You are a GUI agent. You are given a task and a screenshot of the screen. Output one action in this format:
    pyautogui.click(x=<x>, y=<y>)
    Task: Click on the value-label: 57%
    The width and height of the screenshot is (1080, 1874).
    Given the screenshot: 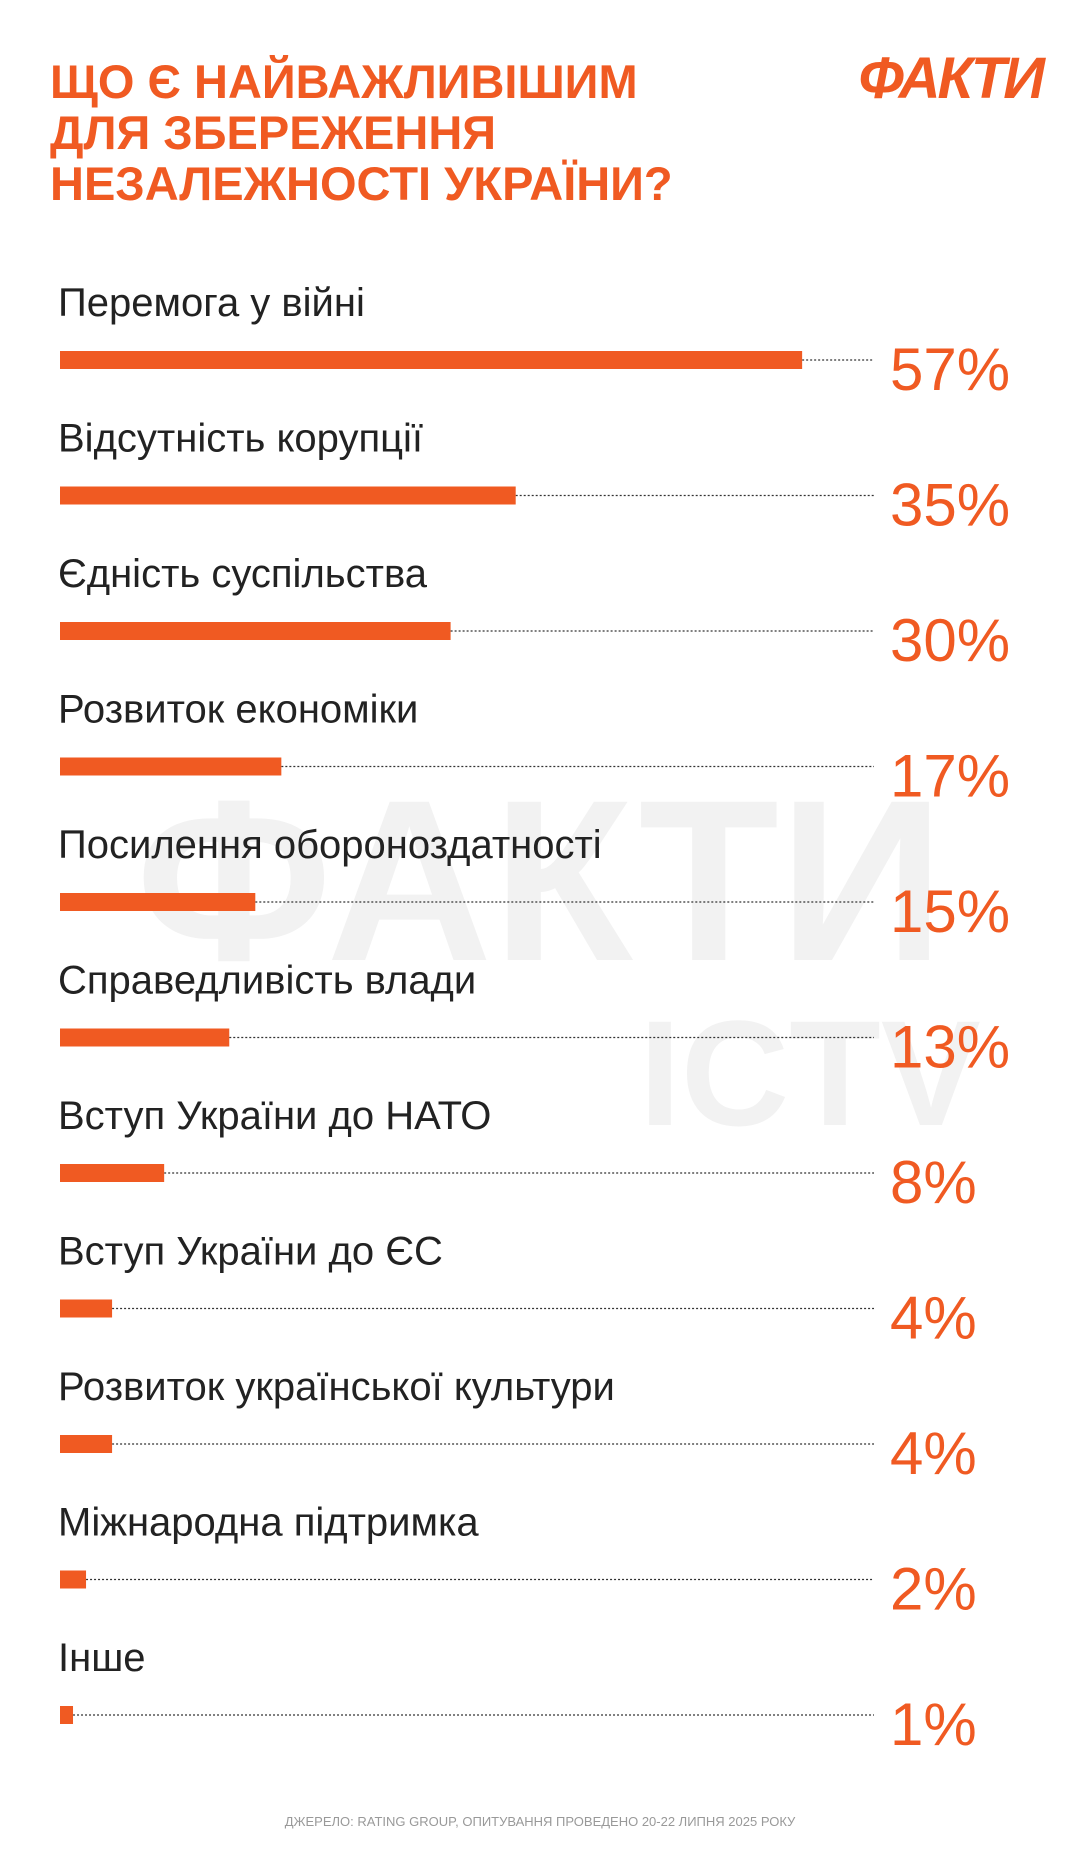 What is the action you would take?
    pyautogui.click(x=950, y=369)
    